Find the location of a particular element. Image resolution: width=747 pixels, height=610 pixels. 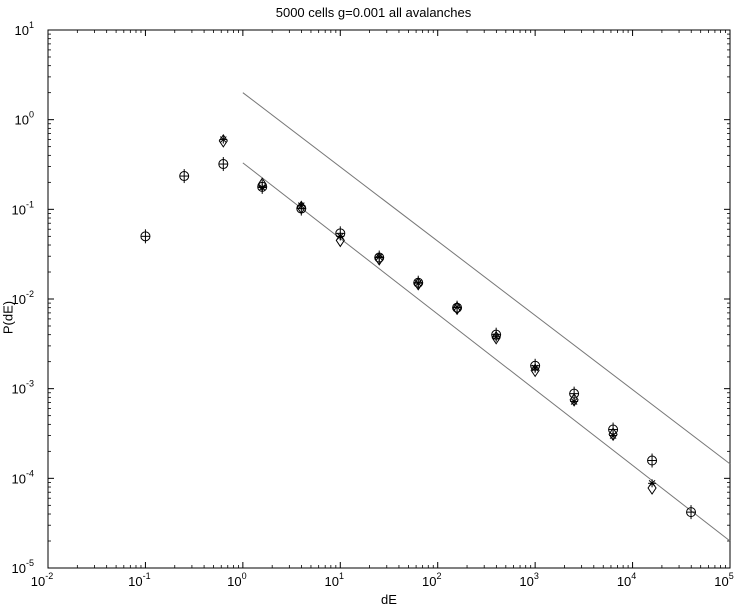

y-tick-label: 10⁻⁴ is located at coordinates (23, 477).